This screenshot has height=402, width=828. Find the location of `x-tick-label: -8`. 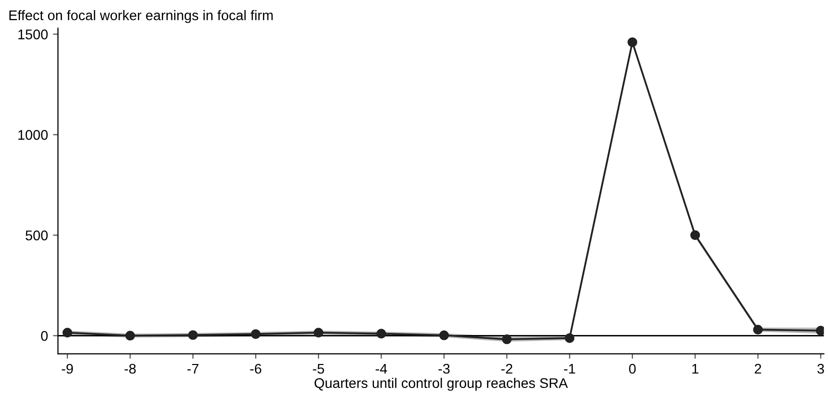

x-tick-label: -8 is located at coordinates (130, 369).